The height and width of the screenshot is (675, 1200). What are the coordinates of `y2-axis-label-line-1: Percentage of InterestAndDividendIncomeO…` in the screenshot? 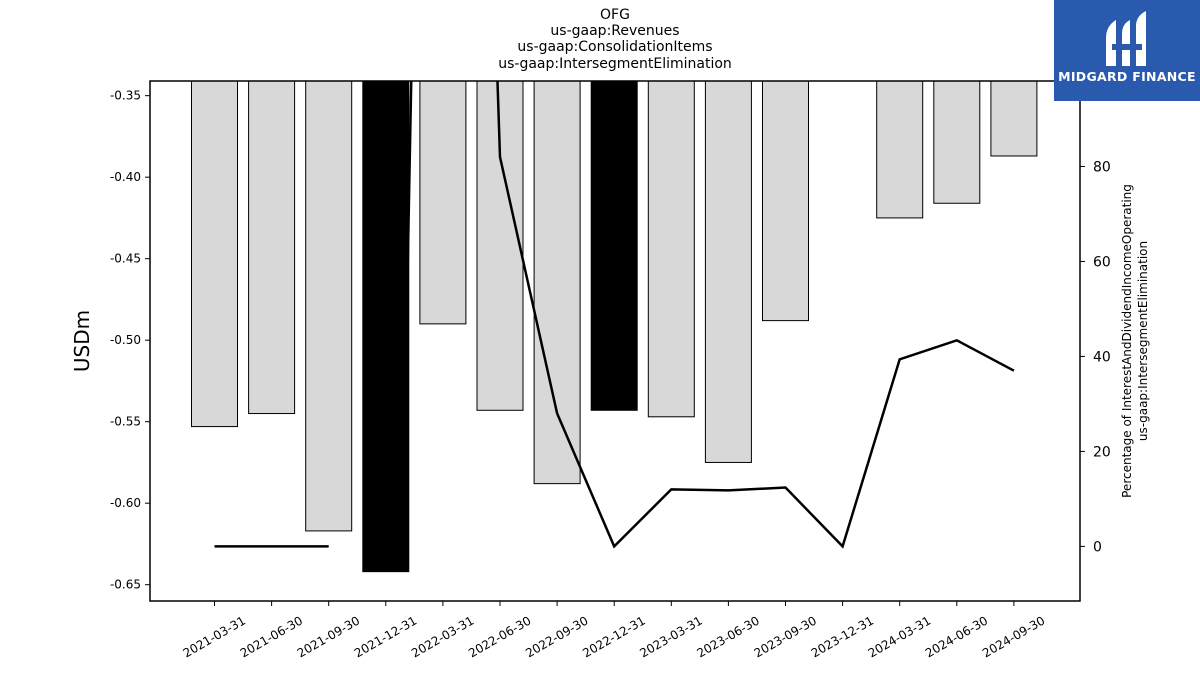 It's located at (1127, 341).